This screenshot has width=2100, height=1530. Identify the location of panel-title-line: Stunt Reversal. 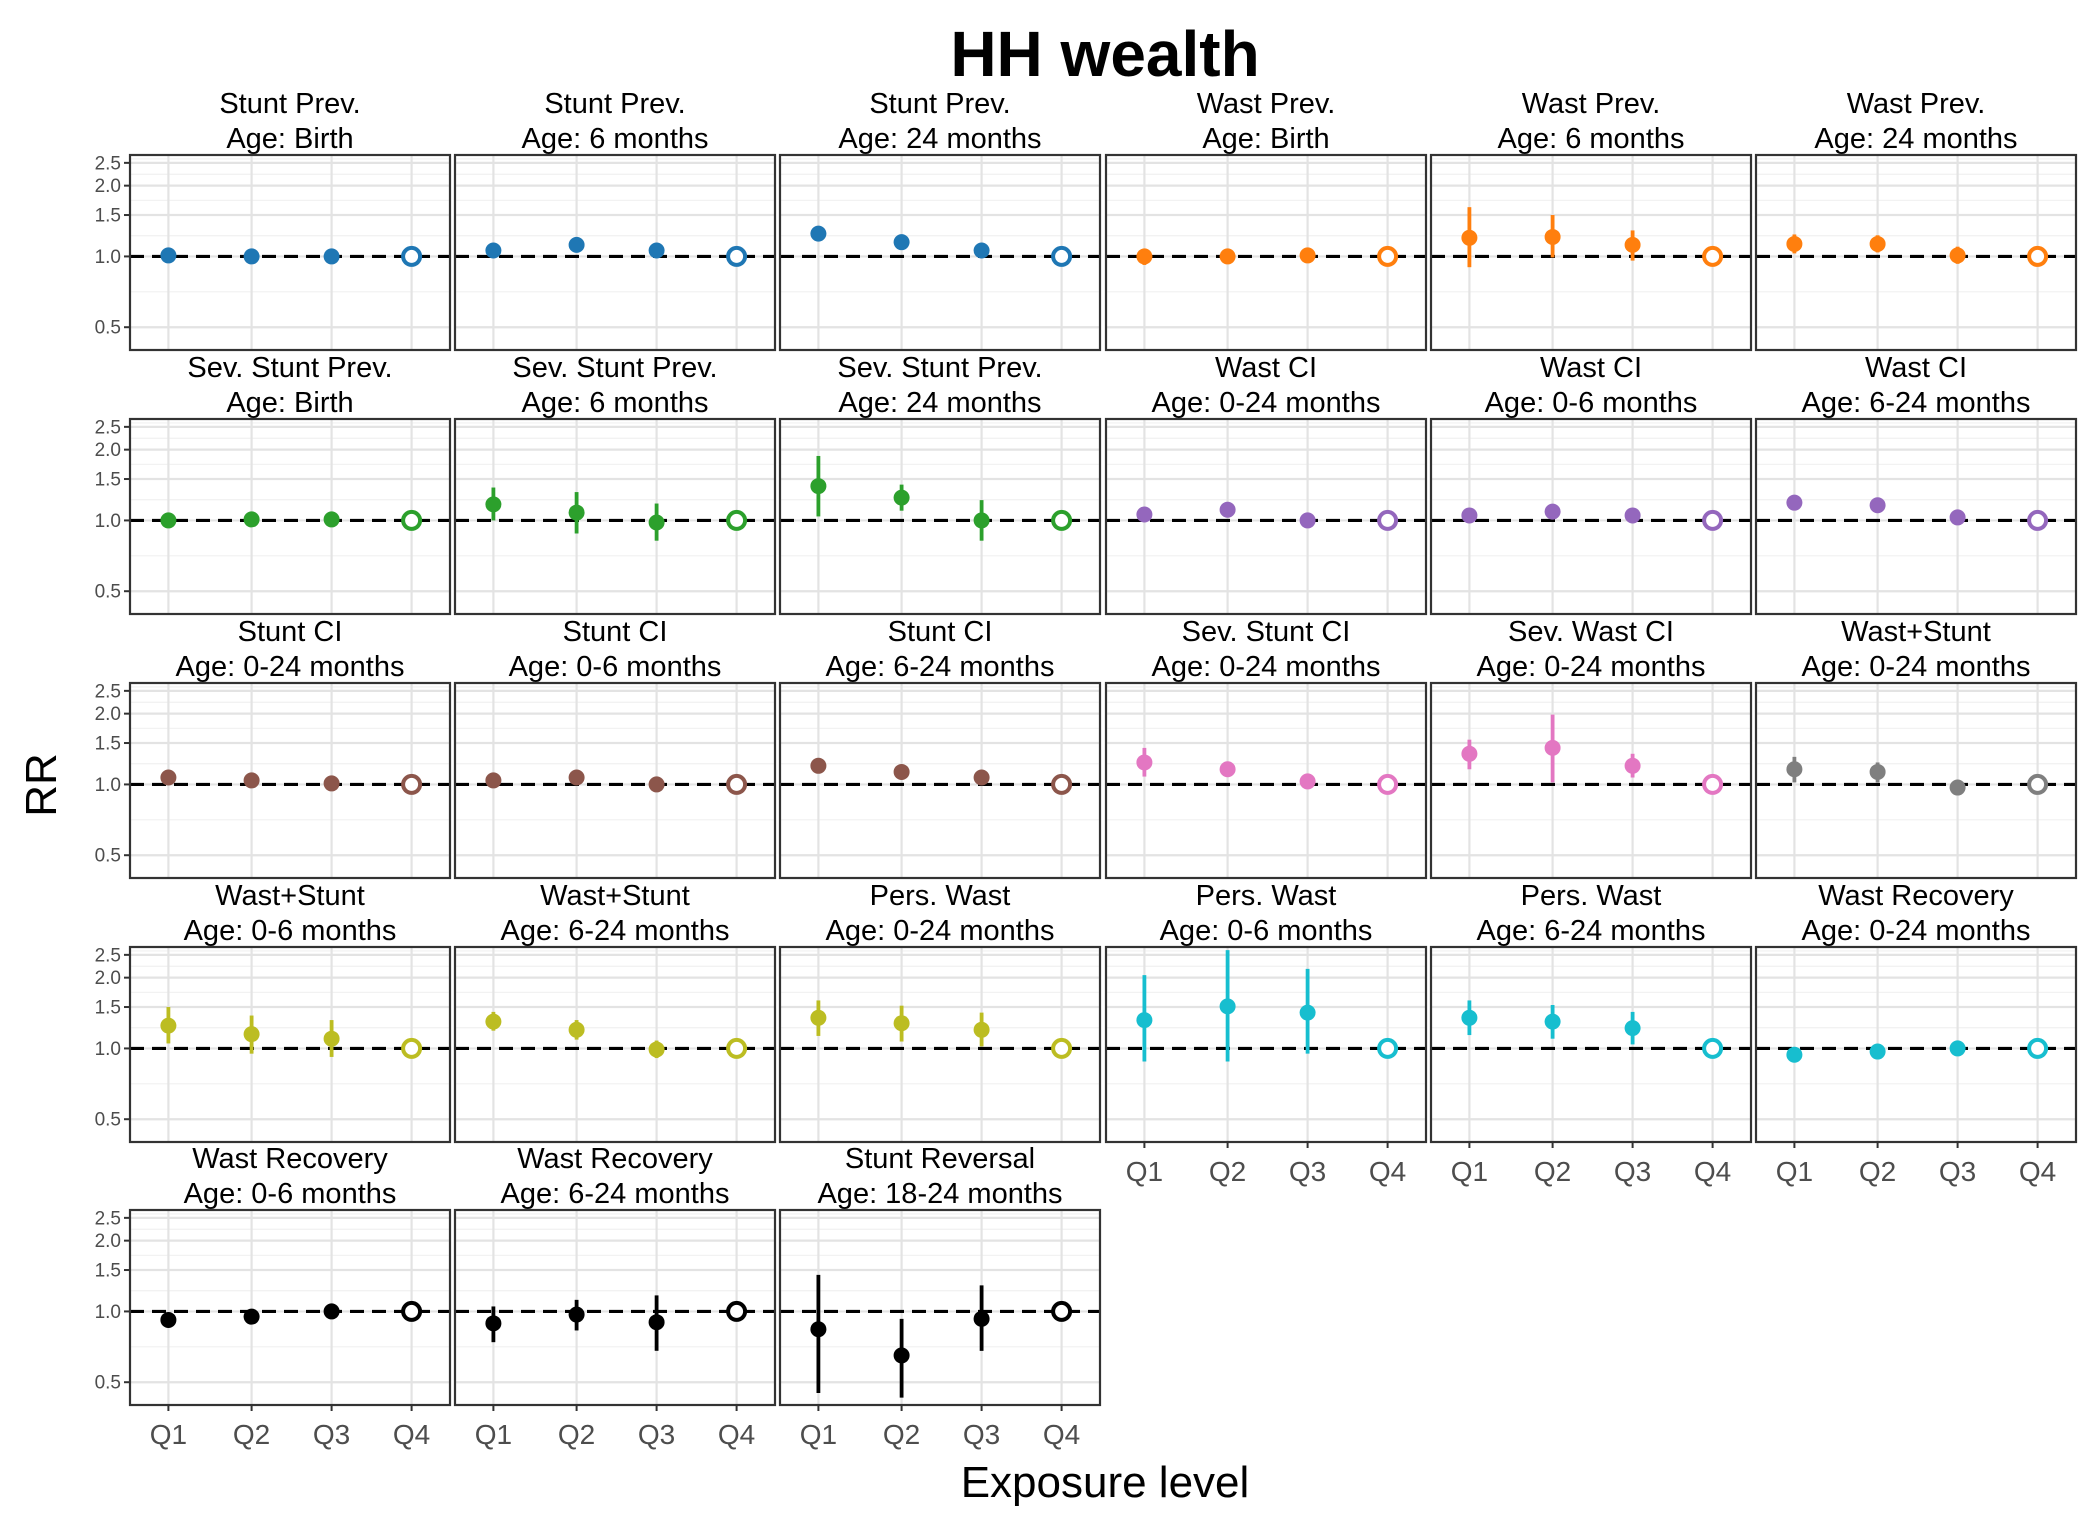
(940, 1159).